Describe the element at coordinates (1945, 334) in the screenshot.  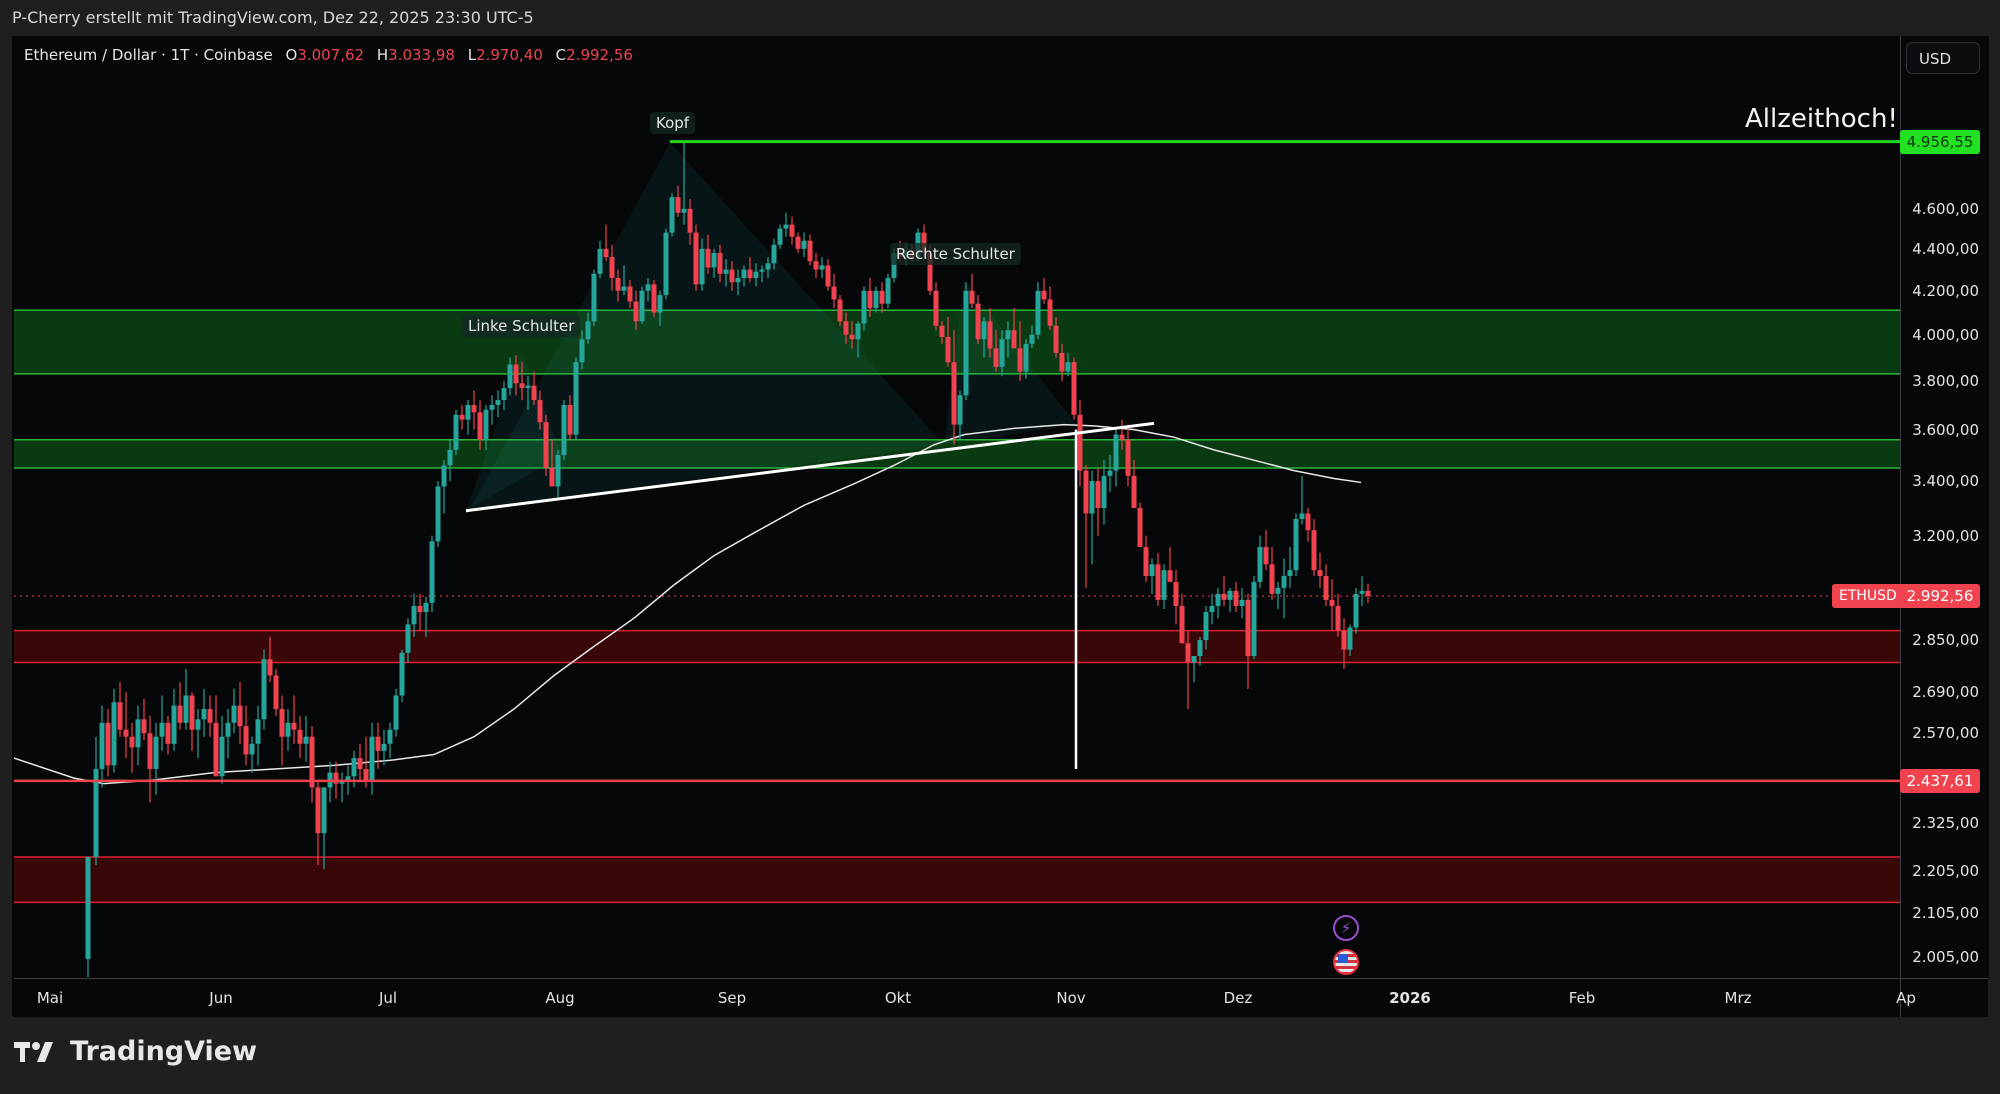
I see `price-tick: 4.000,00` at that location.